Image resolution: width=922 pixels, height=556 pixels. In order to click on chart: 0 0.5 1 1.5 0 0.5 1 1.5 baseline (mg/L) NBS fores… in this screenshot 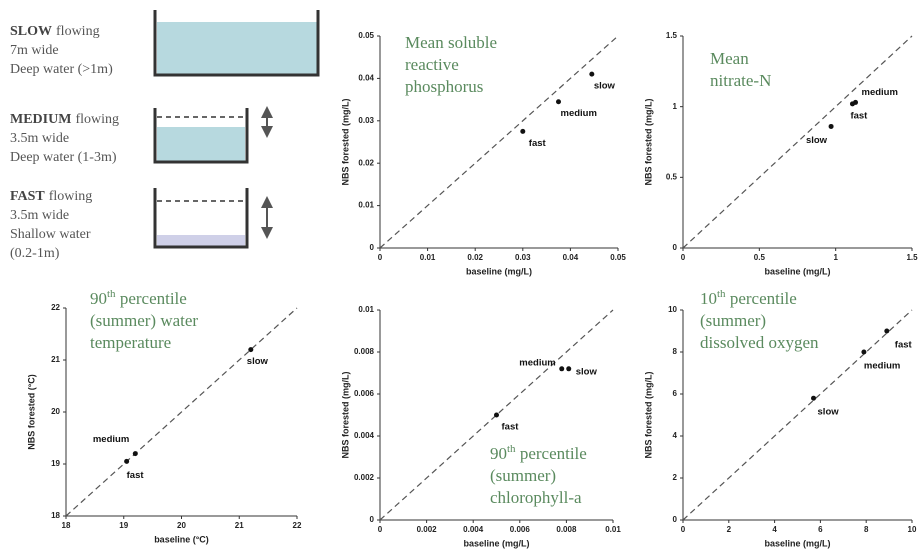, I will do `click(780, 153)`.